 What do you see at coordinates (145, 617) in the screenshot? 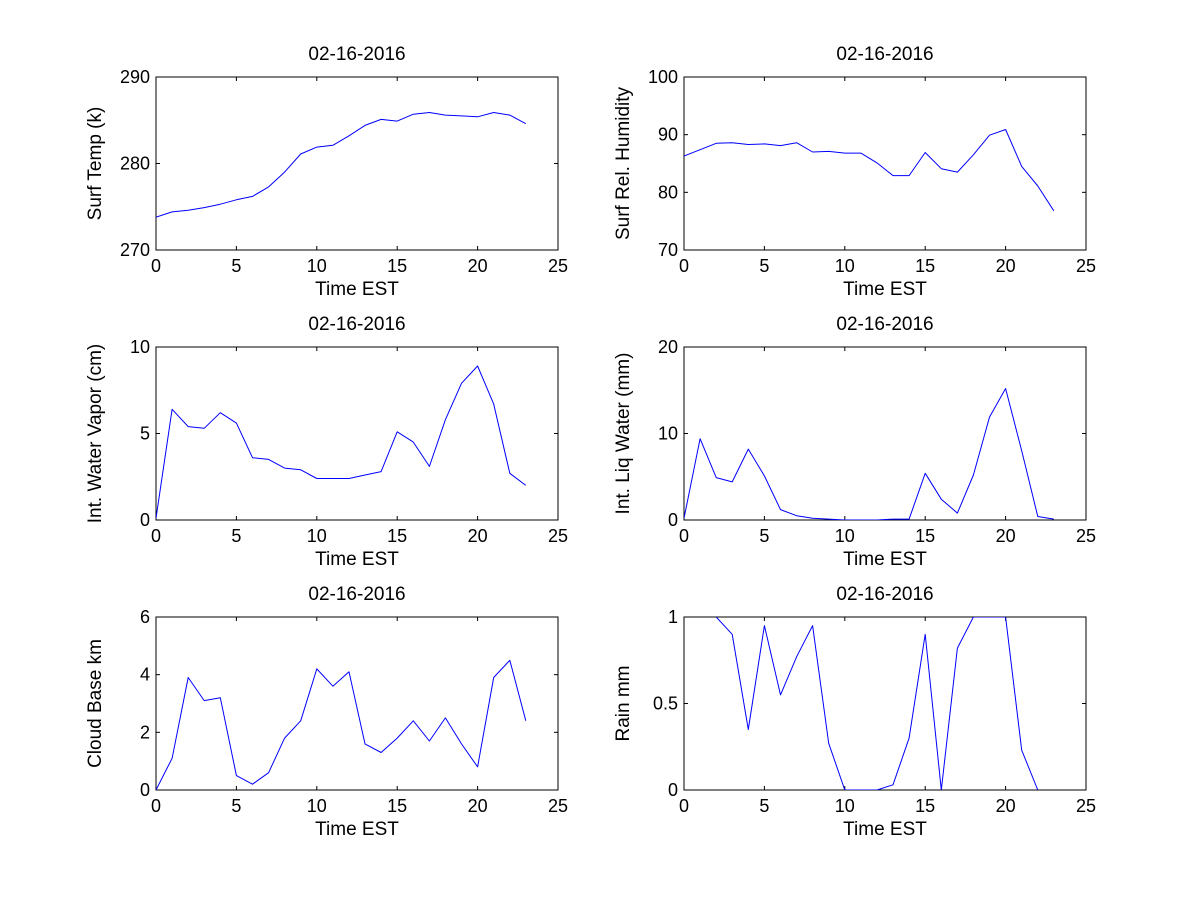
I see `y-tick-label: 6` at bounding box center [145, 617].